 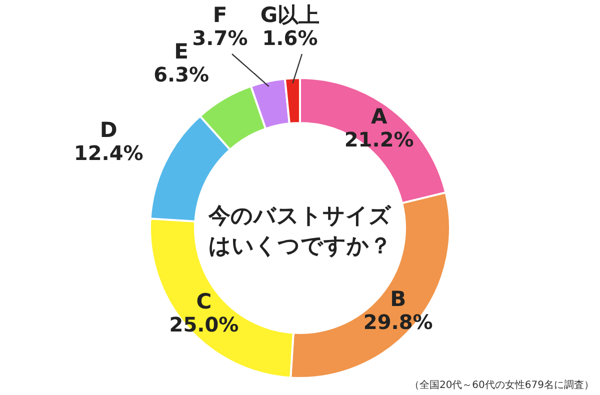 What do you see at coordinates (290, 38) in the screenshot?
I see `data-label: 1.6%` at bounding box center [290, 38].